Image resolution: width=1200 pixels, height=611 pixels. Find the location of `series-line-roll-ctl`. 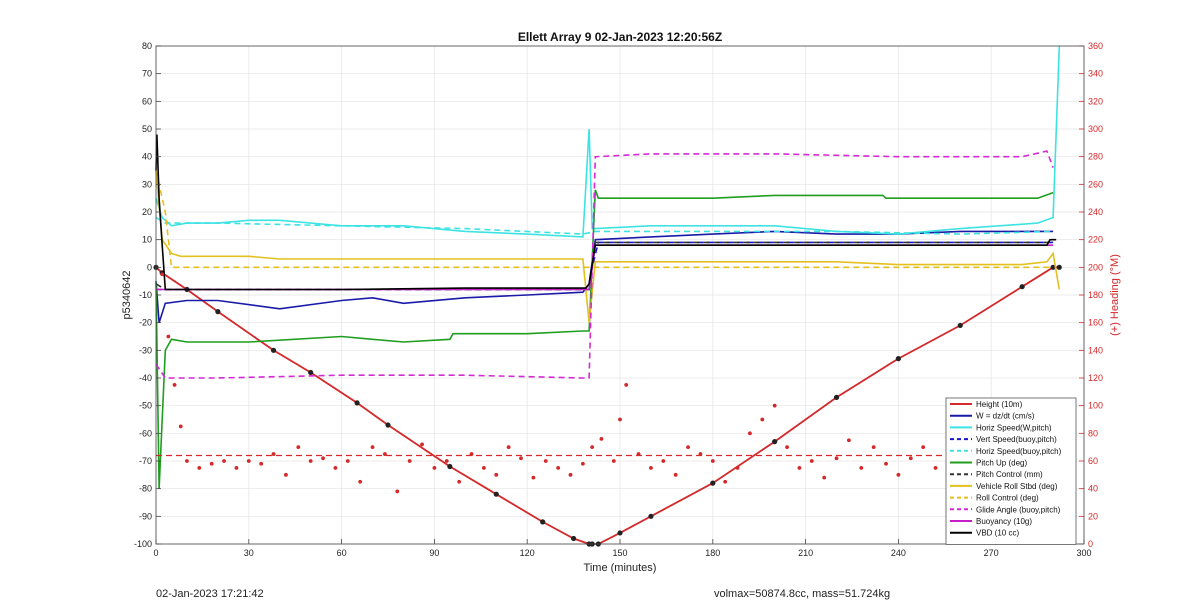

series-line-roll-ctl is located at coordinates (604, 219).